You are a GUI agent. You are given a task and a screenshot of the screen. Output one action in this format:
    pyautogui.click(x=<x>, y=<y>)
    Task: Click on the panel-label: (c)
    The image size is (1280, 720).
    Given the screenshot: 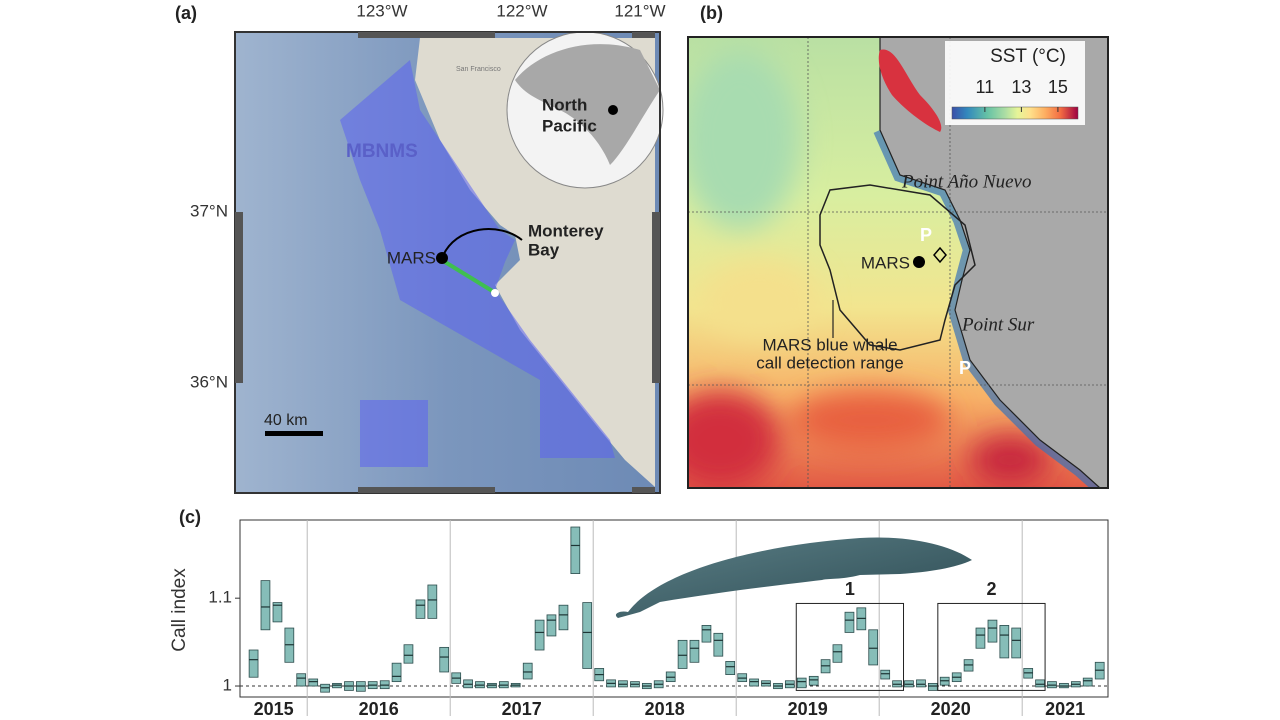 What is the action you would take?
    pyautogui.click(x=190, y=517)
    